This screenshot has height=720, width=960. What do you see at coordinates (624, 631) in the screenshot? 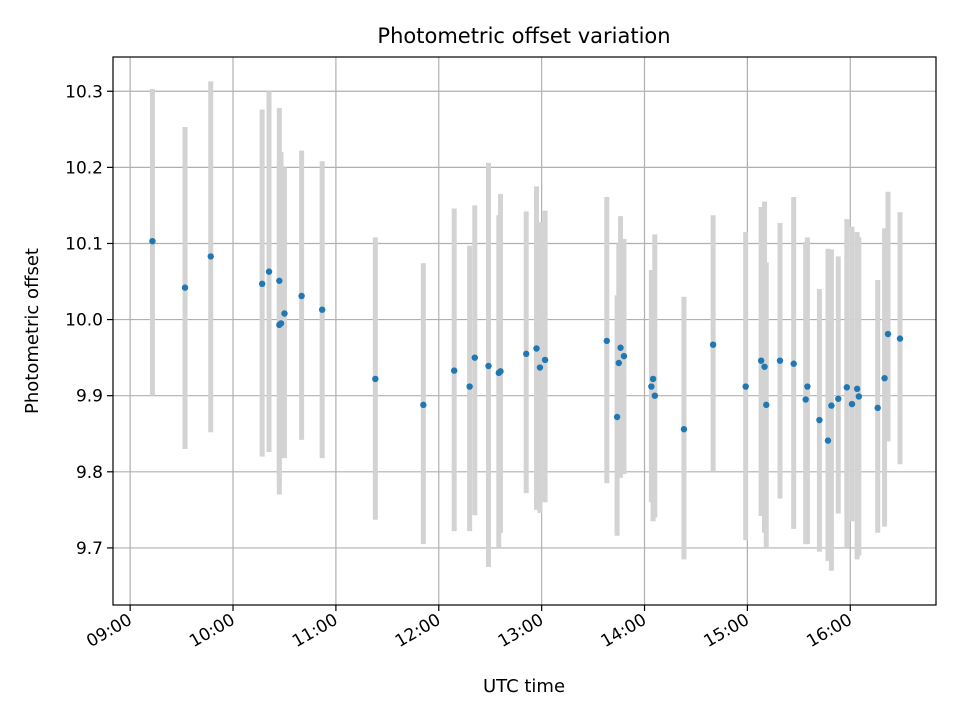
I see `x-tick-label: 14:00` at bounding box center [624, 631].